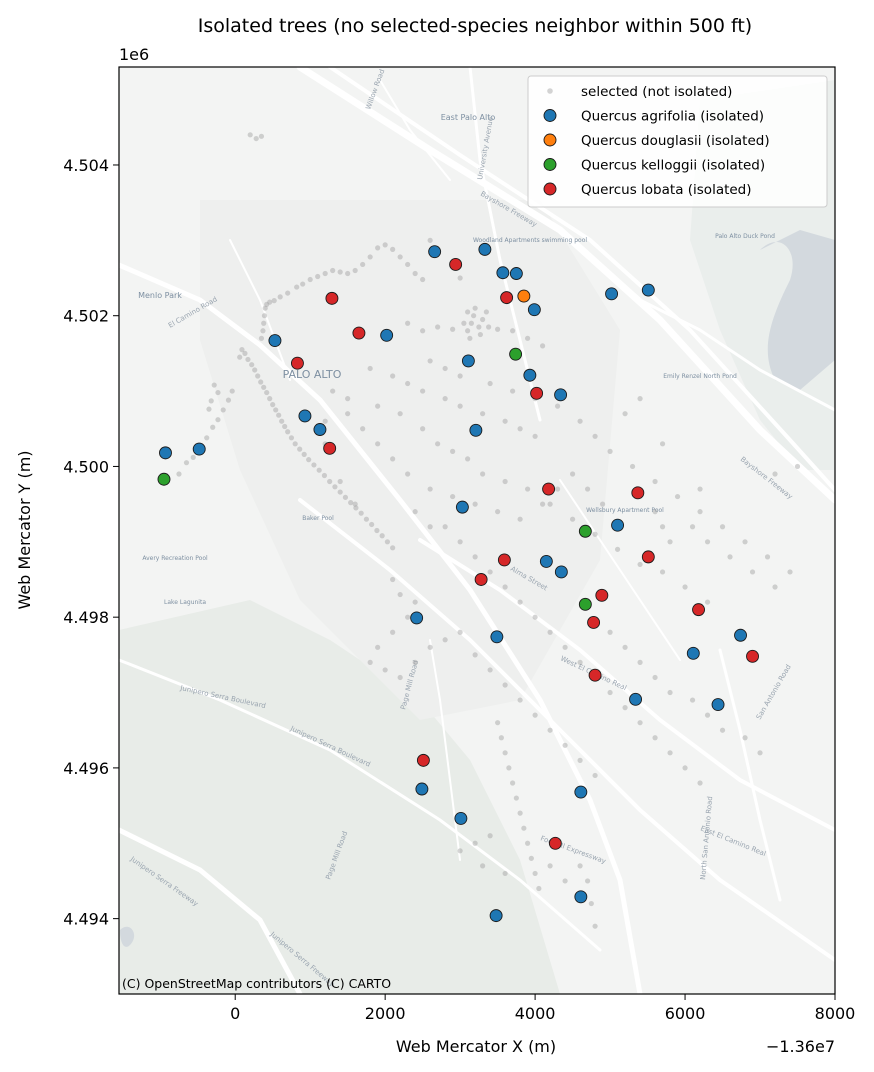 This screenshot has height=1072, width=874. I want to click on map-label: East Palo Alto, so click(468, 117).